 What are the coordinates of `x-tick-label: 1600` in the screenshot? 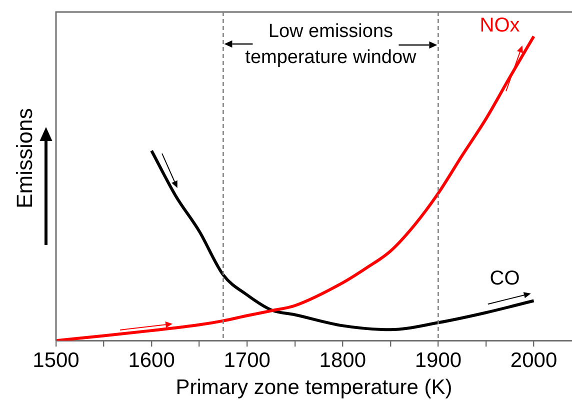 It's located at (151, 360).